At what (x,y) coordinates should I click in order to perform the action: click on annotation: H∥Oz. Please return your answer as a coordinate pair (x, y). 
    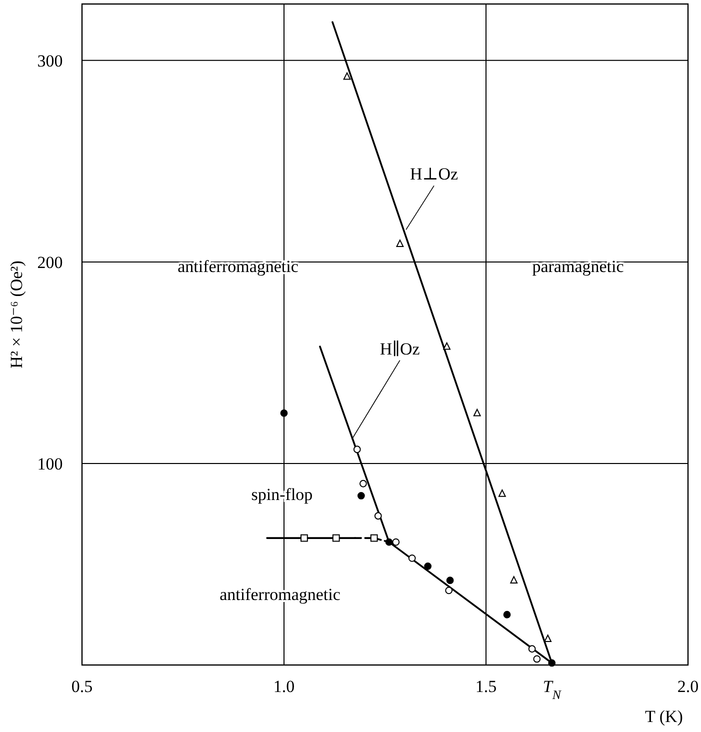
    Looking at the image, I should click on (400, 348).